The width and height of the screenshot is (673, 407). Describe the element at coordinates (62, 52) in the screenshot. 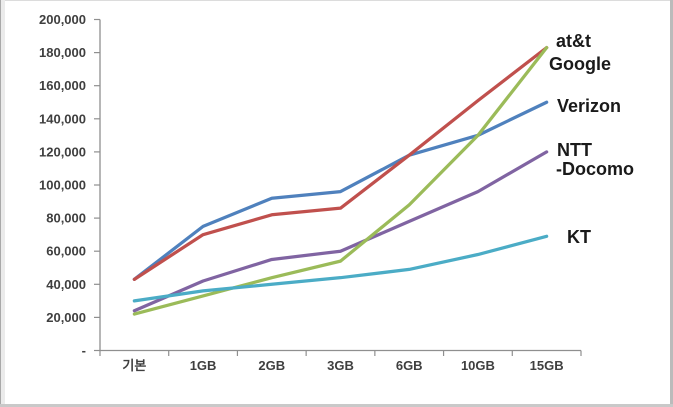

I see `y-tick-label: 180,000` at that location.